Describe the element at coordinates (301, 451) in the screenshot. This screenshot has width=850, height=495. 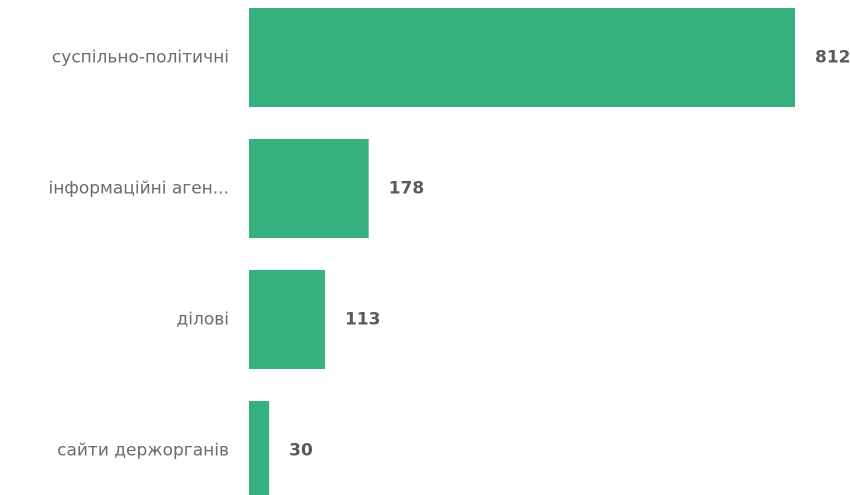
I see `value-label-3: 30` at that location.